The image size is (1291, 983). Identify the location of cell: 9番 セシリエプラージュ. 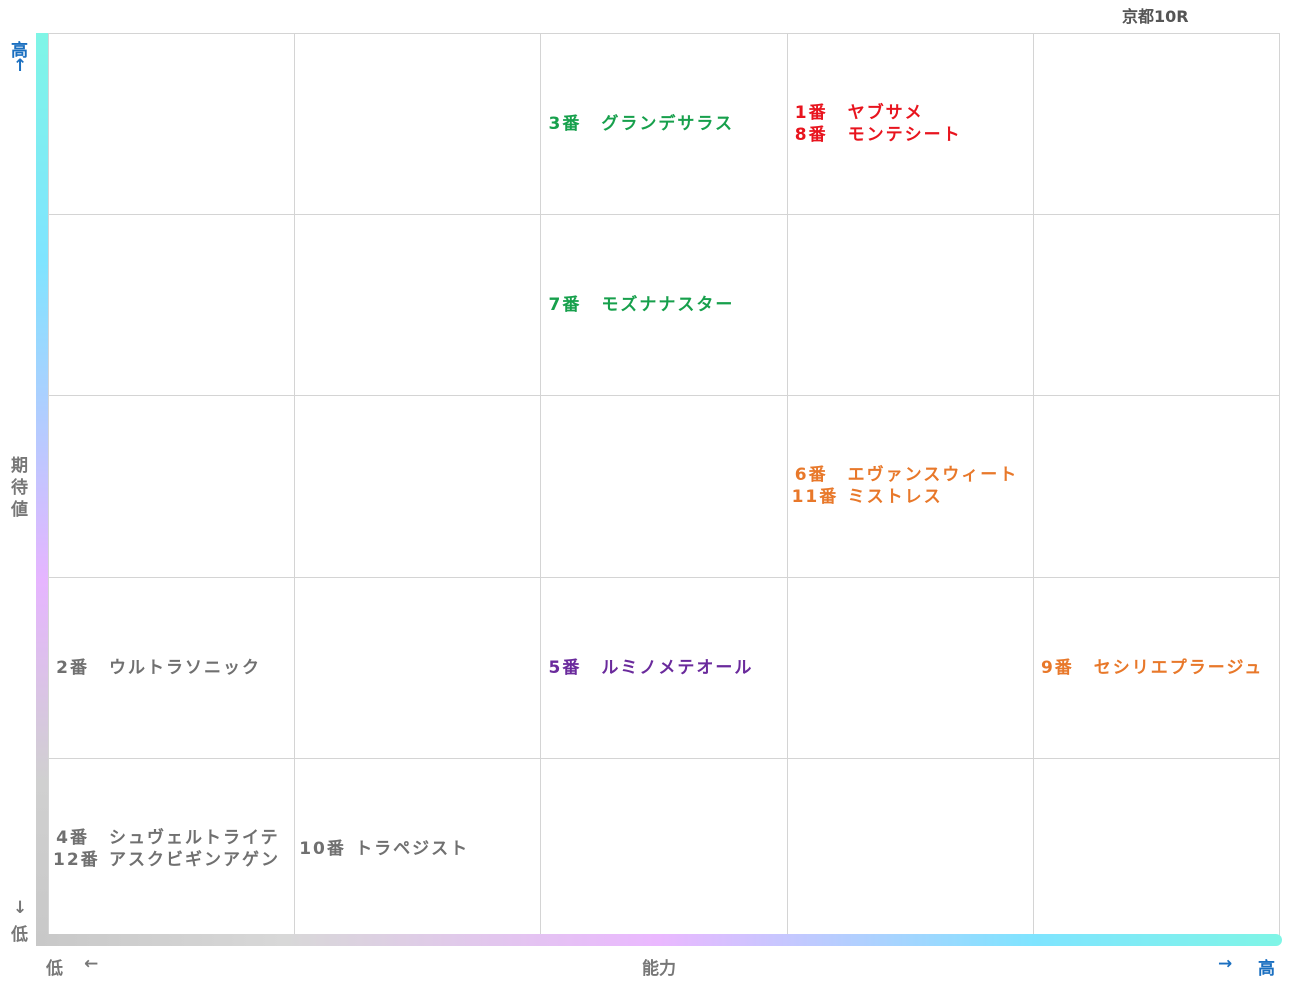
(1155, 668).